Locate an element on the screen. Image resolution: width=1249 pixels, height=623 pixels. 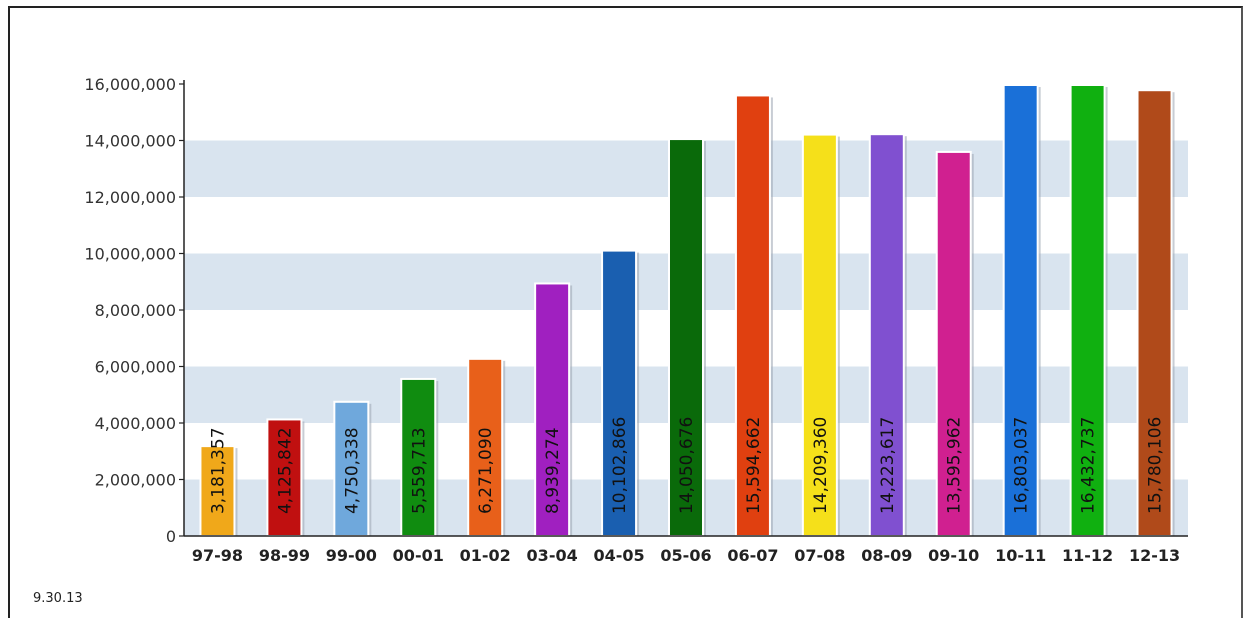
x-tick-label: 12-13 is located at coordinates (1154, 555).